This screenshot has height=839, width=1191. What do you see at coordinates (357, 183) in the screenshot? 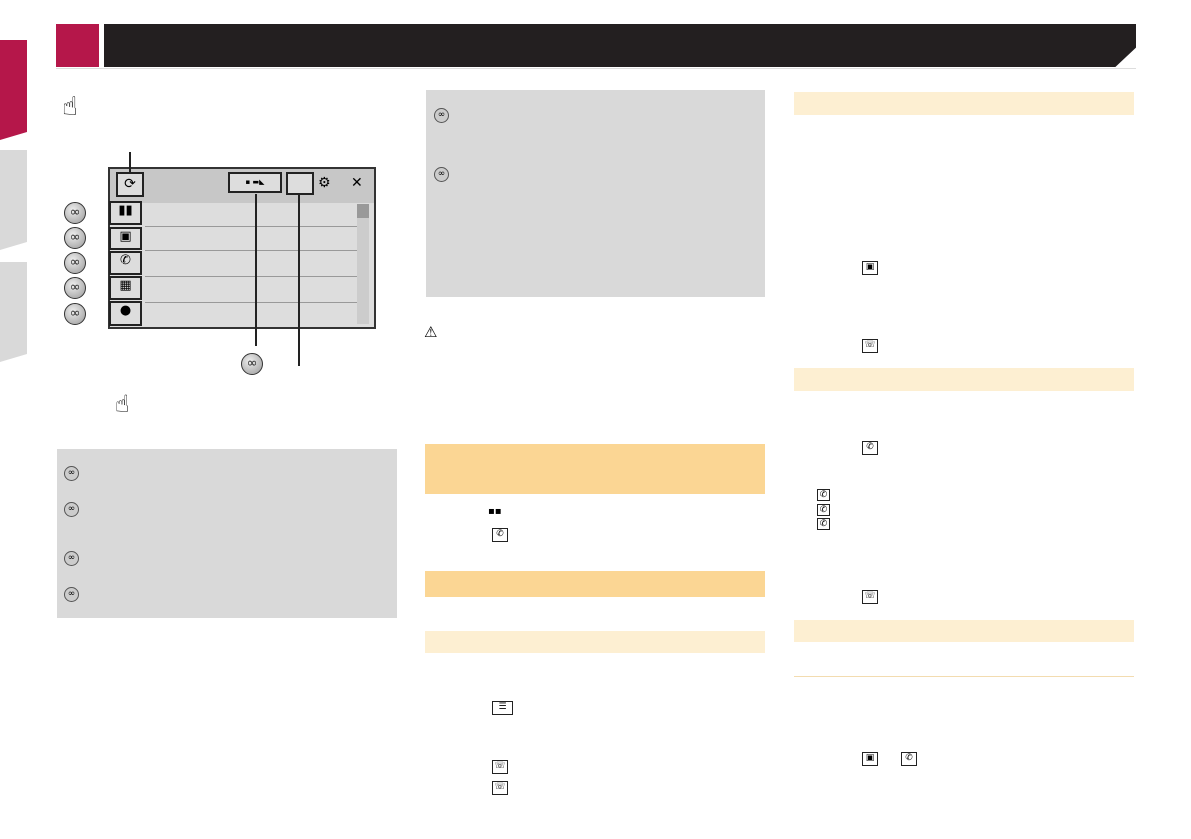
I see `close-icon: ✕` at bounding box center [357, 183].